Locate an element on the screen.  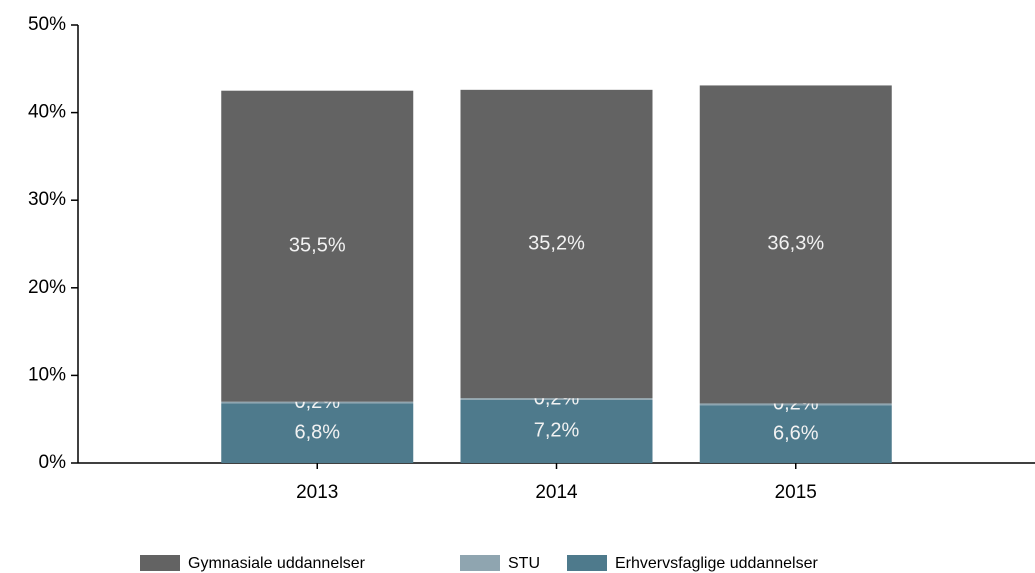
y-tick-label: 10% is located at coordinates (47, 374).